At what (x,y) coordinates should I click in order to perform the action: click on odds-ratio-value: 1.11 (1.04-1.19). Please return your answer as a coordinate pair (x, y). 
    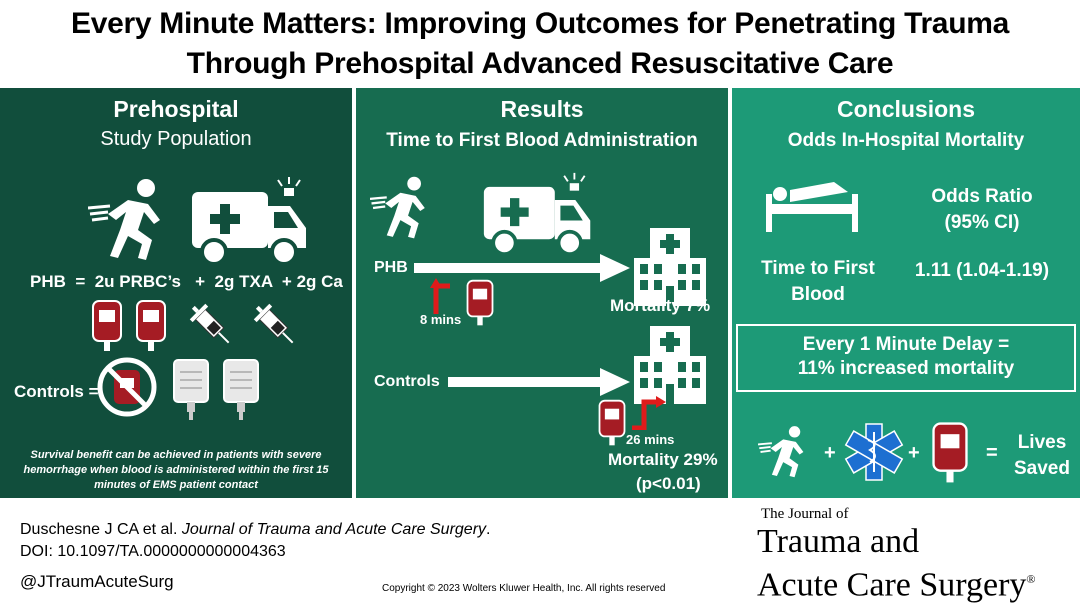
    Looking at the image, I should click on (982, 270).